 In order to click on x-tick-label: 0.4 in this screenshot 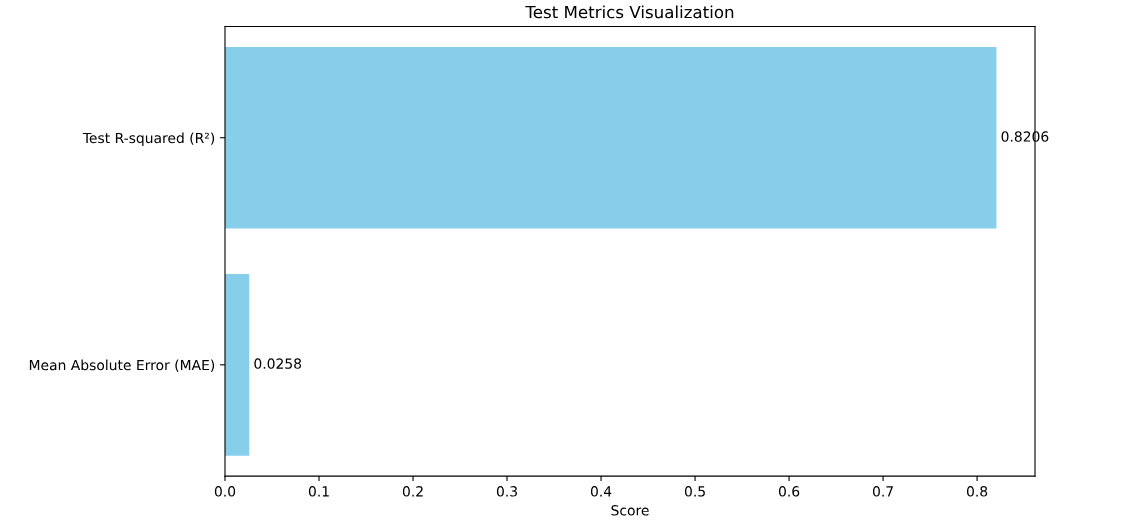, I will do `click(601, 491)`.